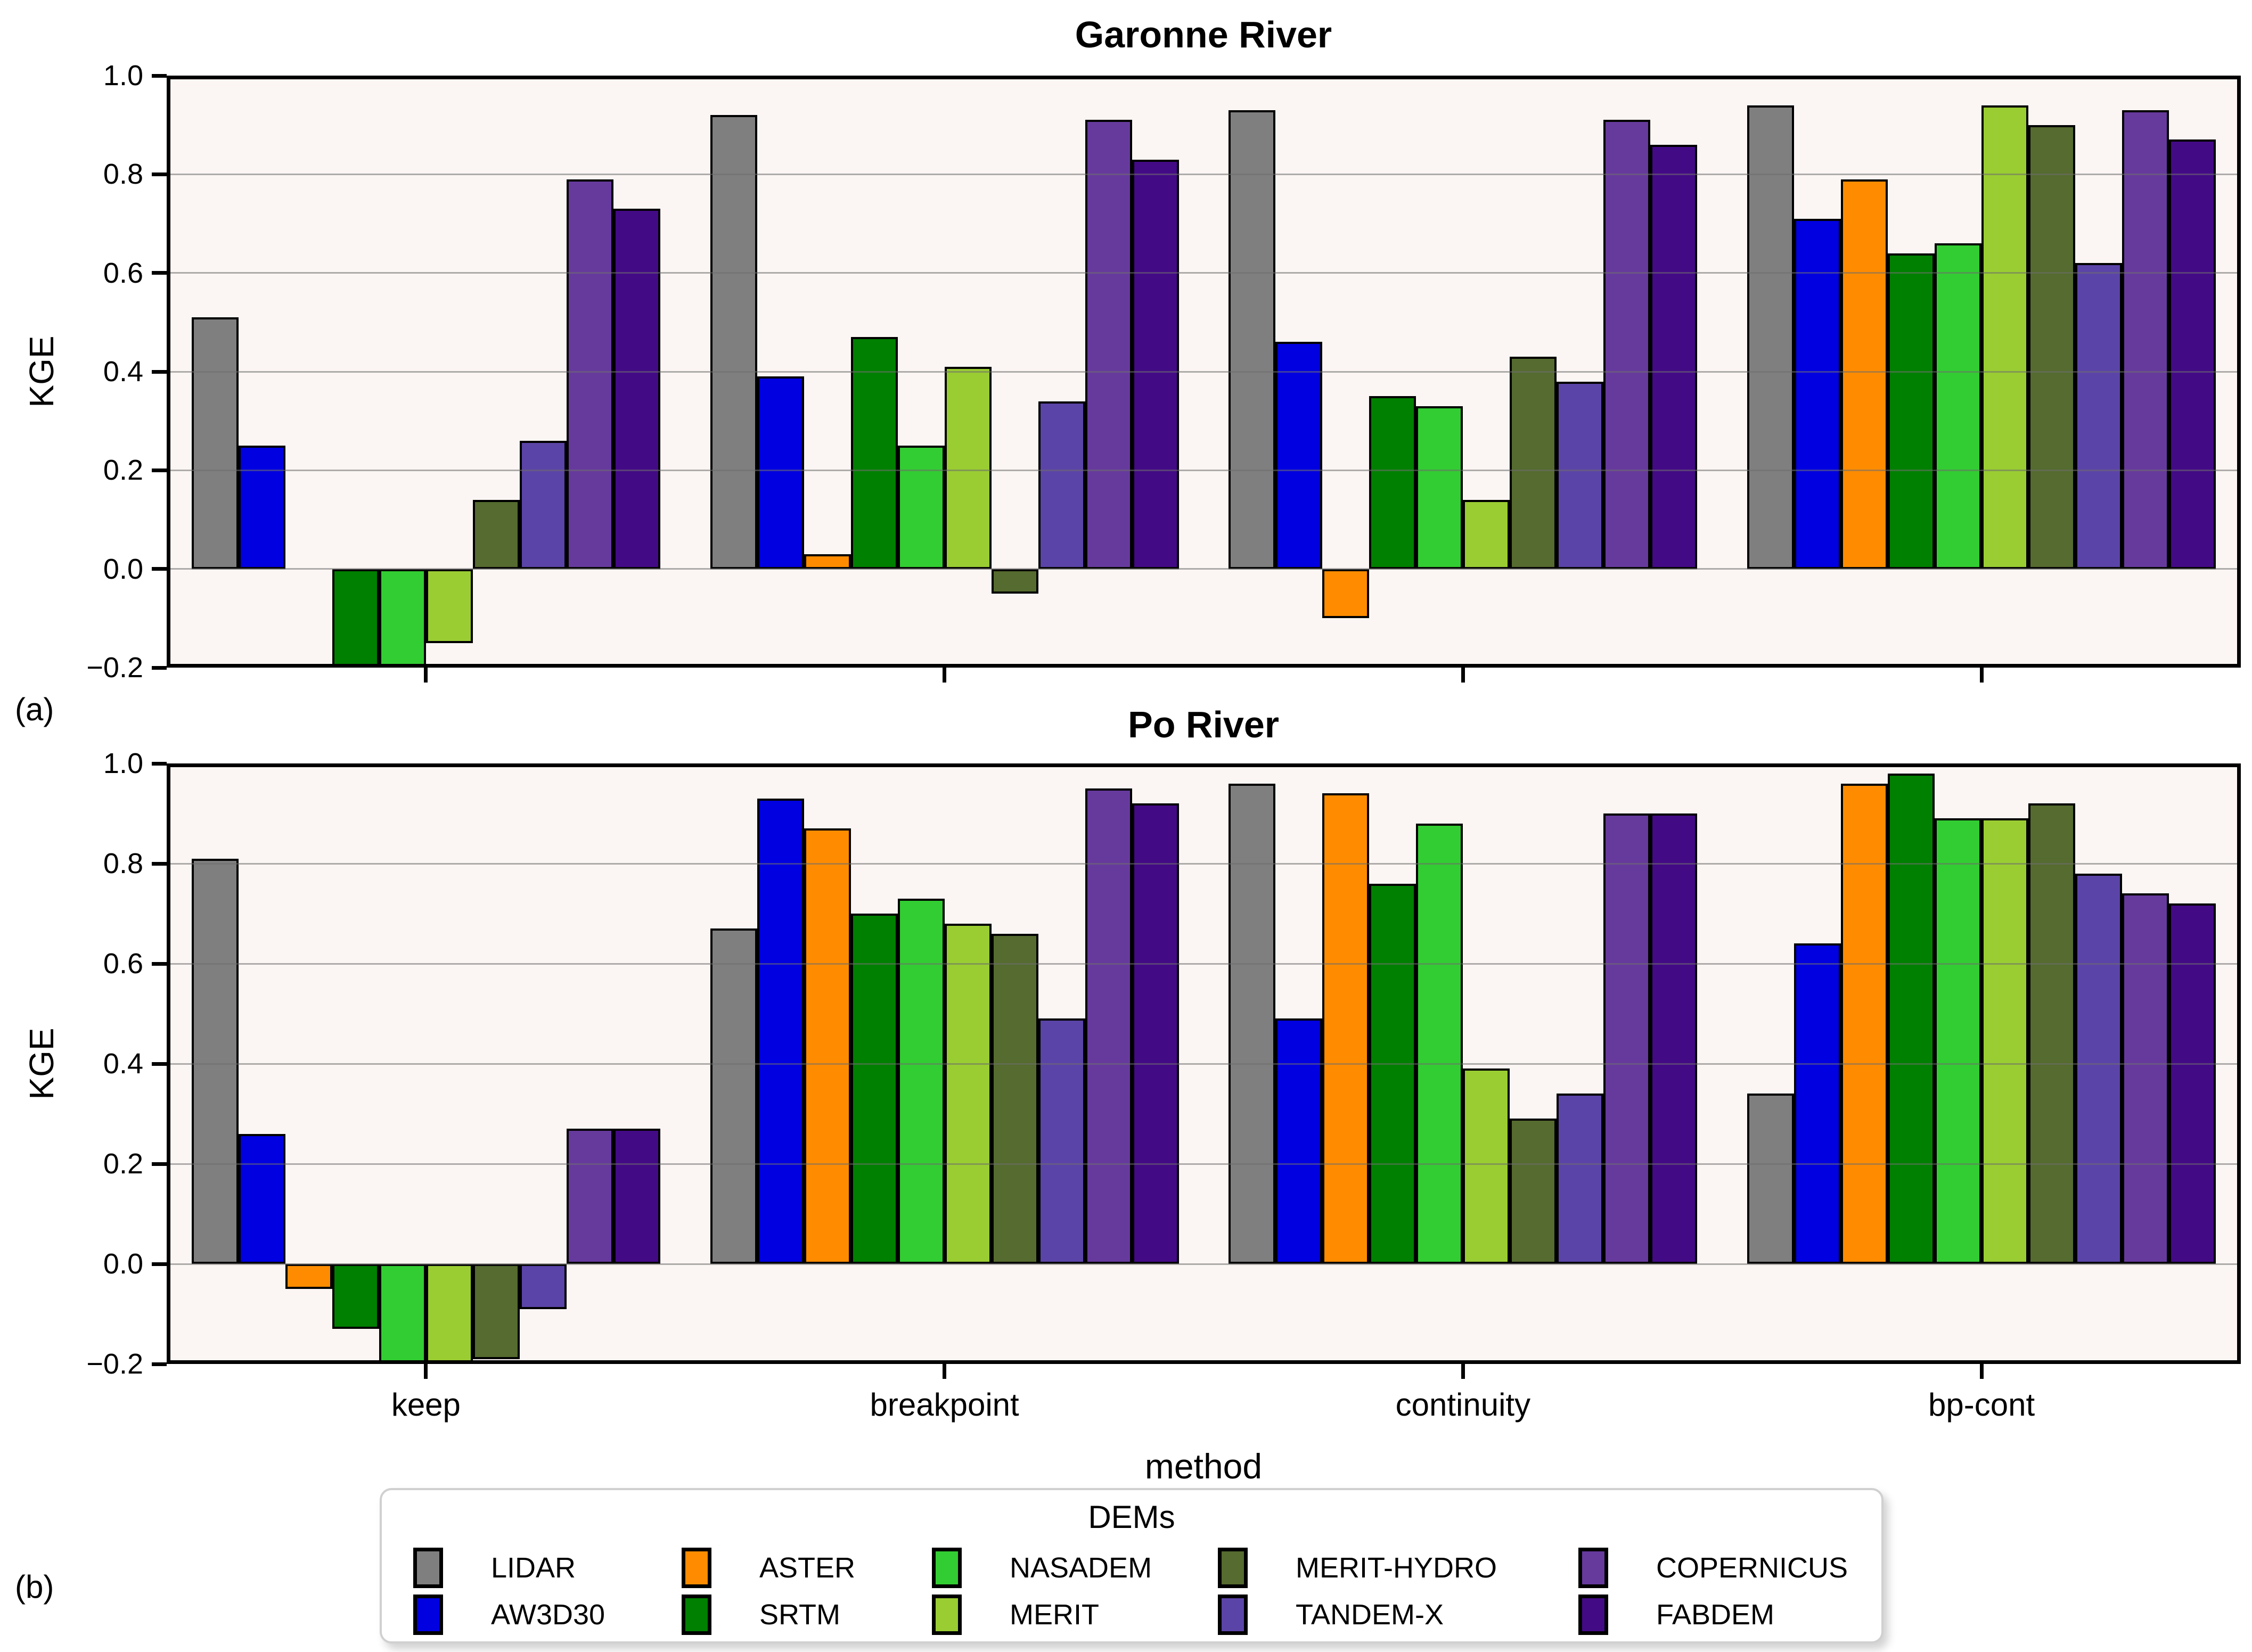 The height and width of the screenshot is (1652, 2252). Describe the element at coordinates (827, 561) in the screenshot. I see `bar-garonne-breakpoint-aster` at that location.